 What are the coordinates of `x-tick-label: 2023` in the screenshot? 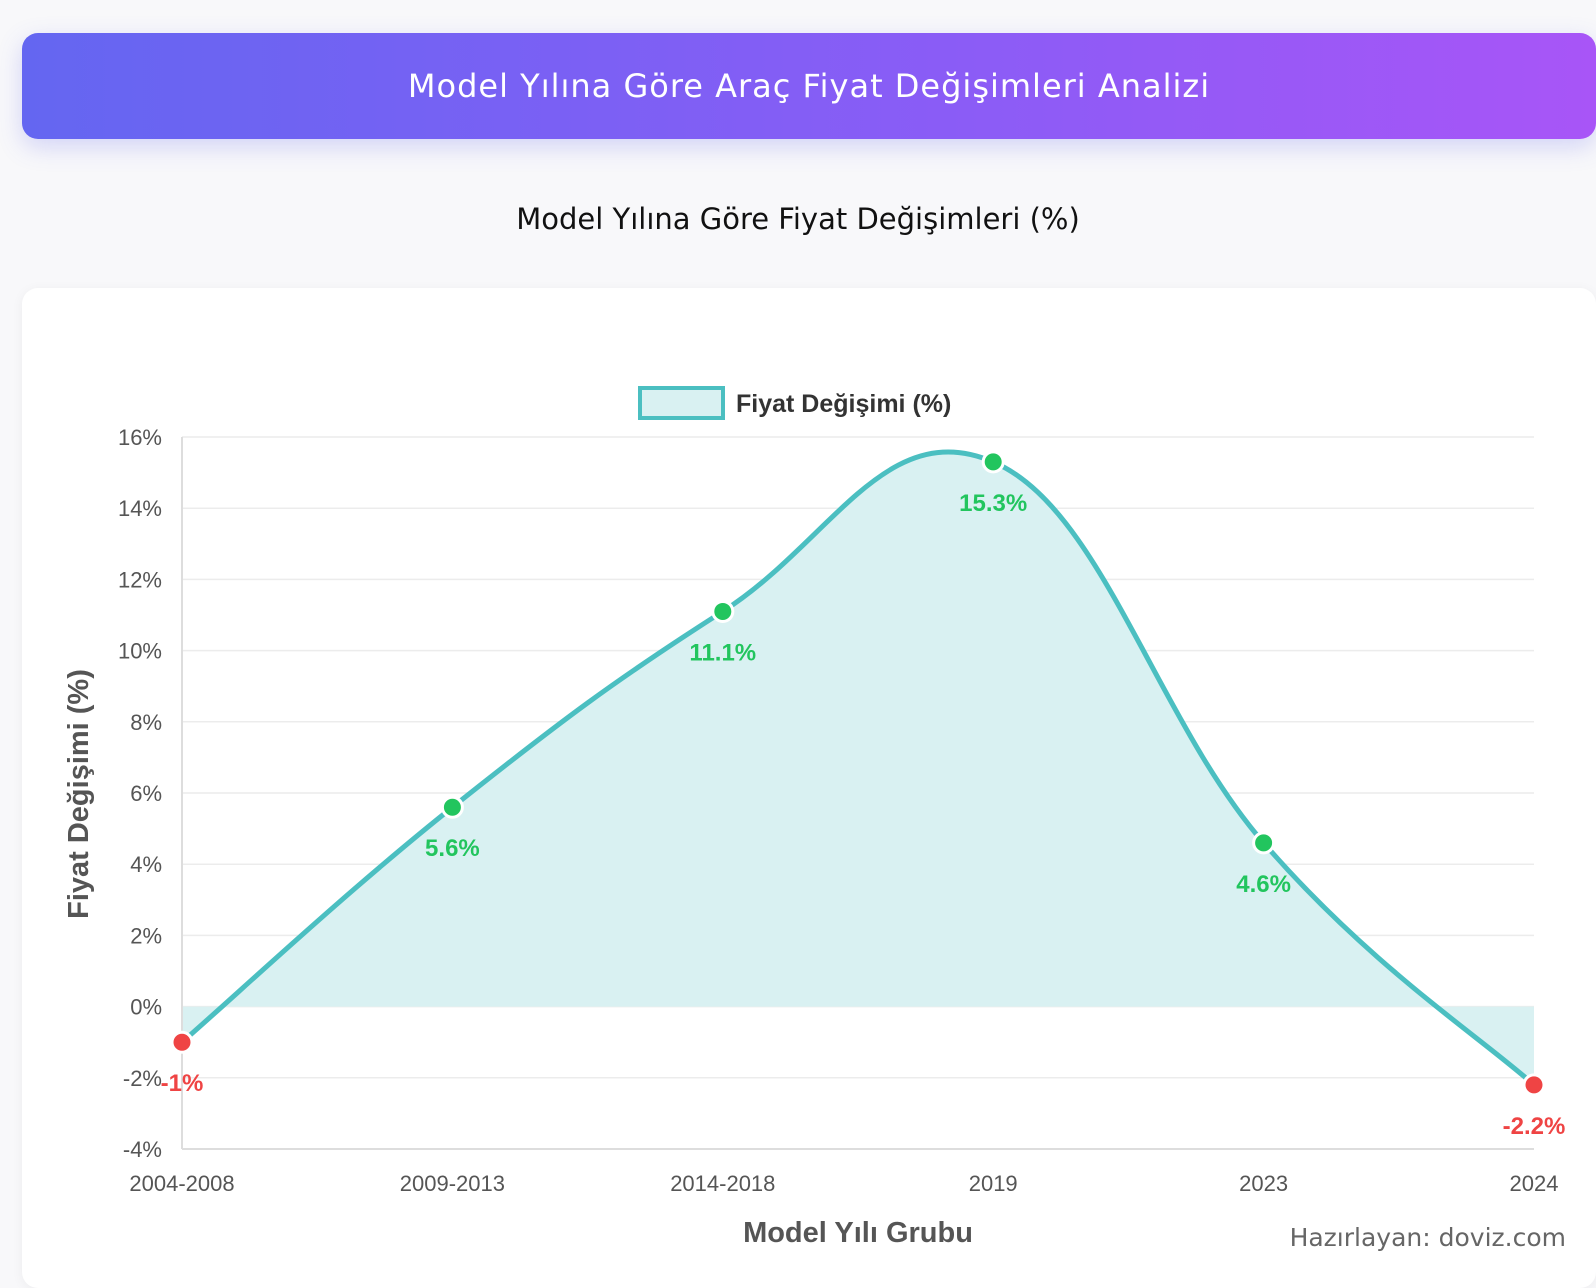 It's located at (1263, 1183).